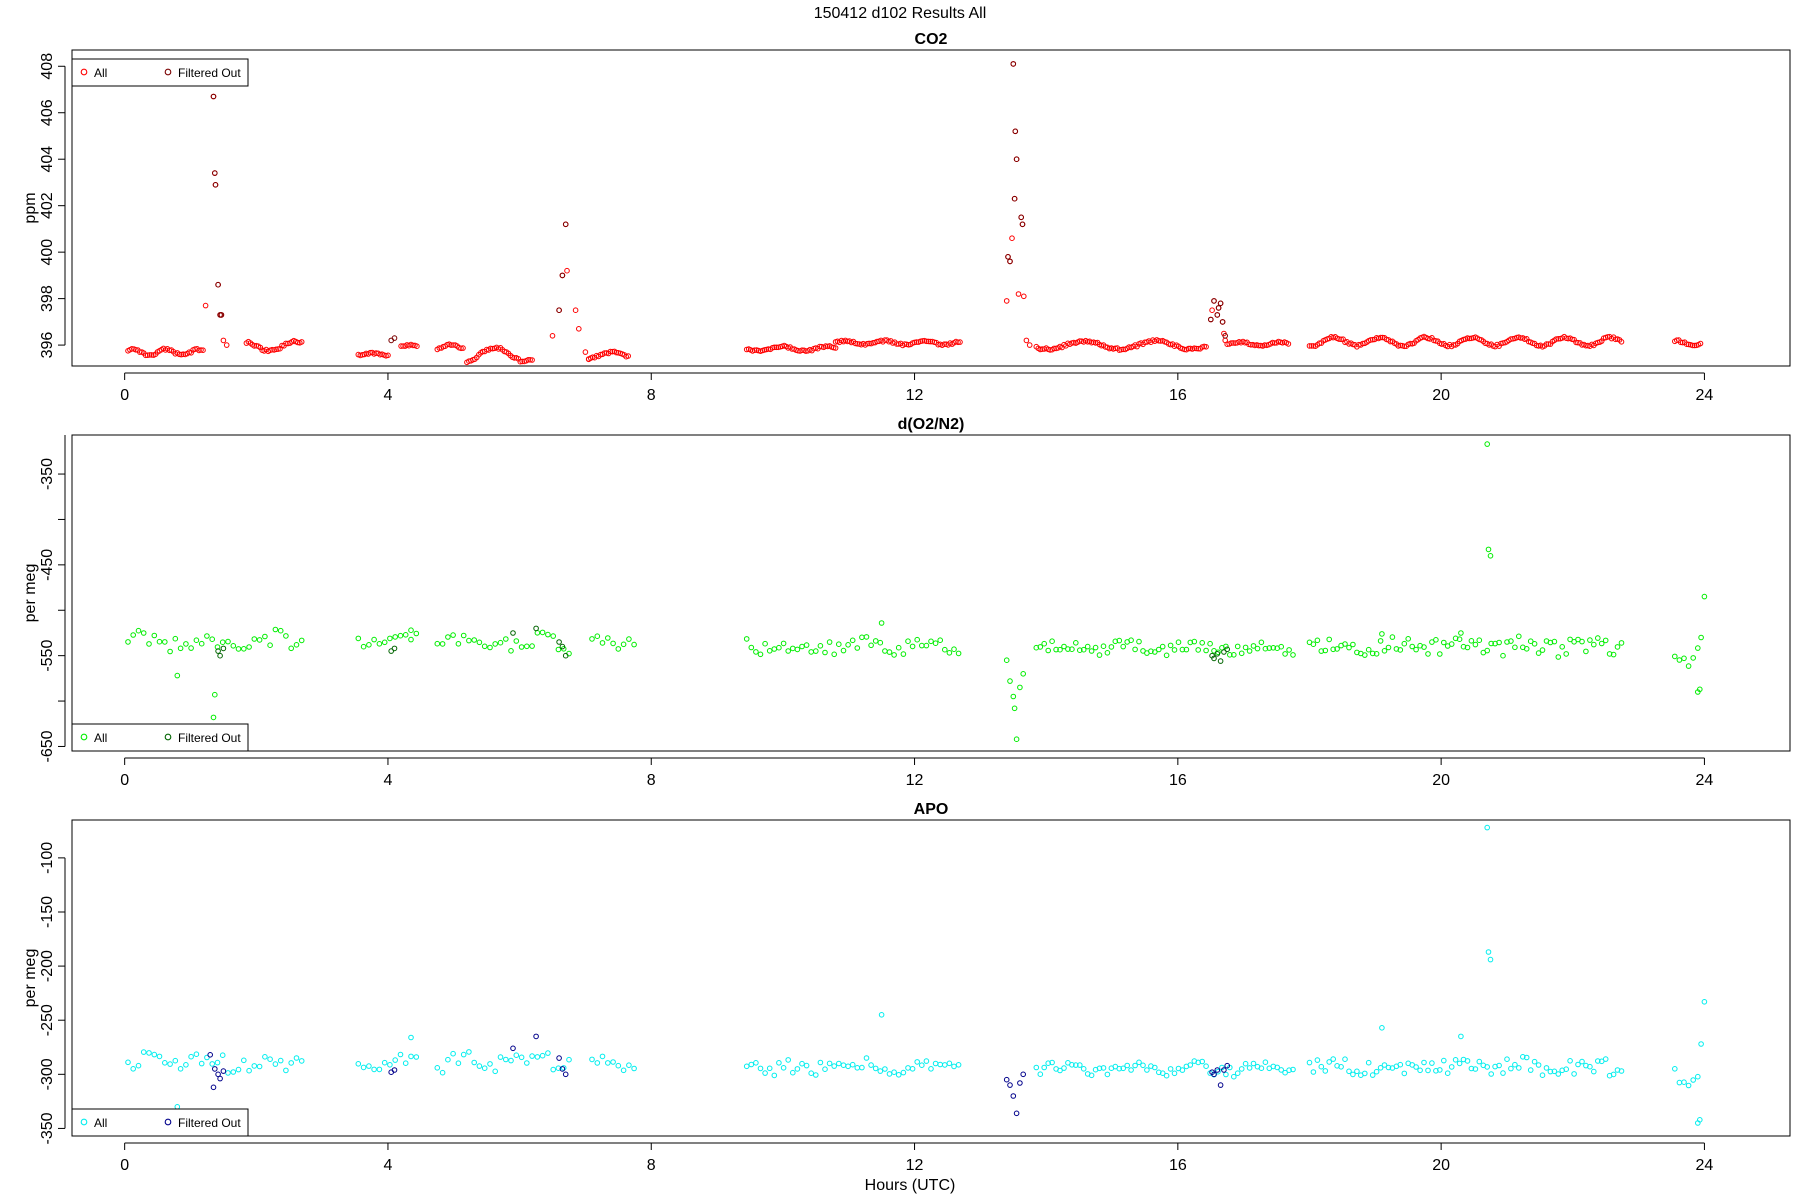 This screenshot has height=1200, width=1800. Describe the element at coordinates (47, 1020) in the screenshot. I see `apo-y-tick-label: -250` at that location.